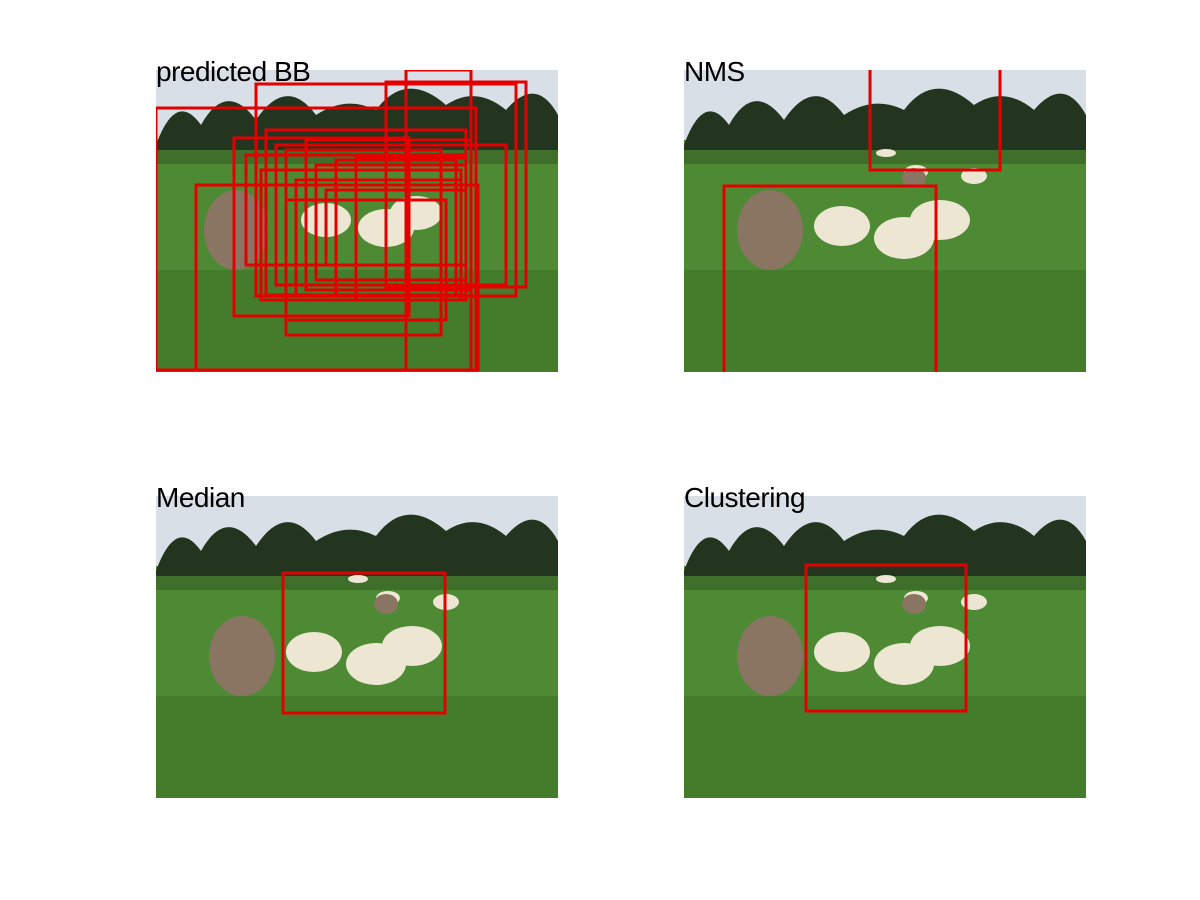 This screenshot has height=900, width=1200. Describe the element at coordinates (364, 643) in the screenshot. I see `median-box` at that location.